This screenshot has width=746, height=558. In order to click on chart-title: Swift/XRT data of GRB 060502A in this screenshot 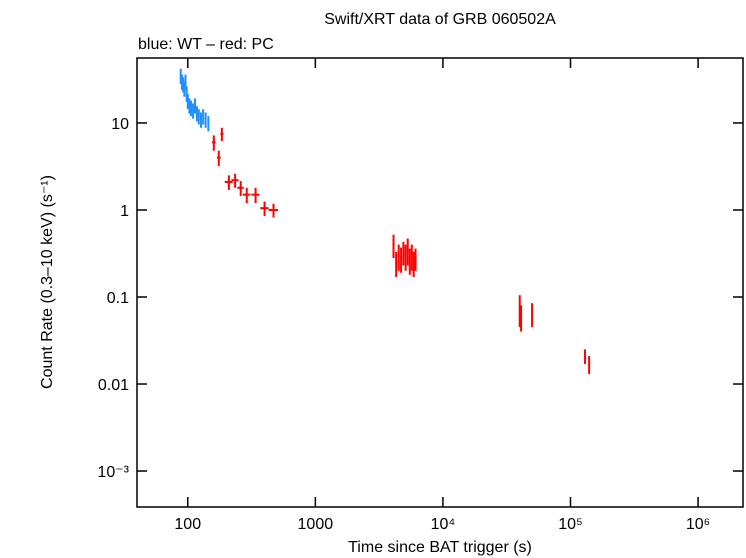, I will do `click(440, 19)`.